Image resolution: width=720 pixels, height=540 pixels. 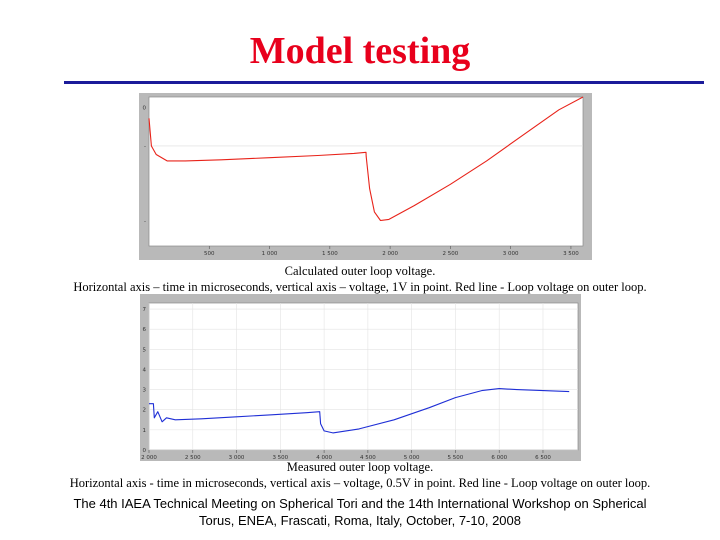 What do you see at coordinates (368, 458) in the screenshot?
I see `meas-x-tick-label: 4 500` at bounding box center [368, 458].